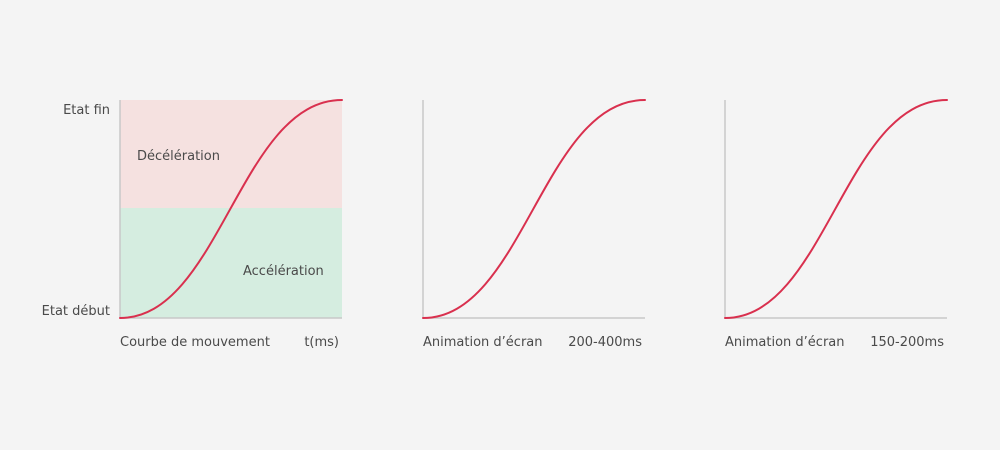 The image size is (1000, 450). What do you see at coordinates (86, 110) in the screenshot?
I see `y-label-end: Etat fin` at bounding box center [86, 110].